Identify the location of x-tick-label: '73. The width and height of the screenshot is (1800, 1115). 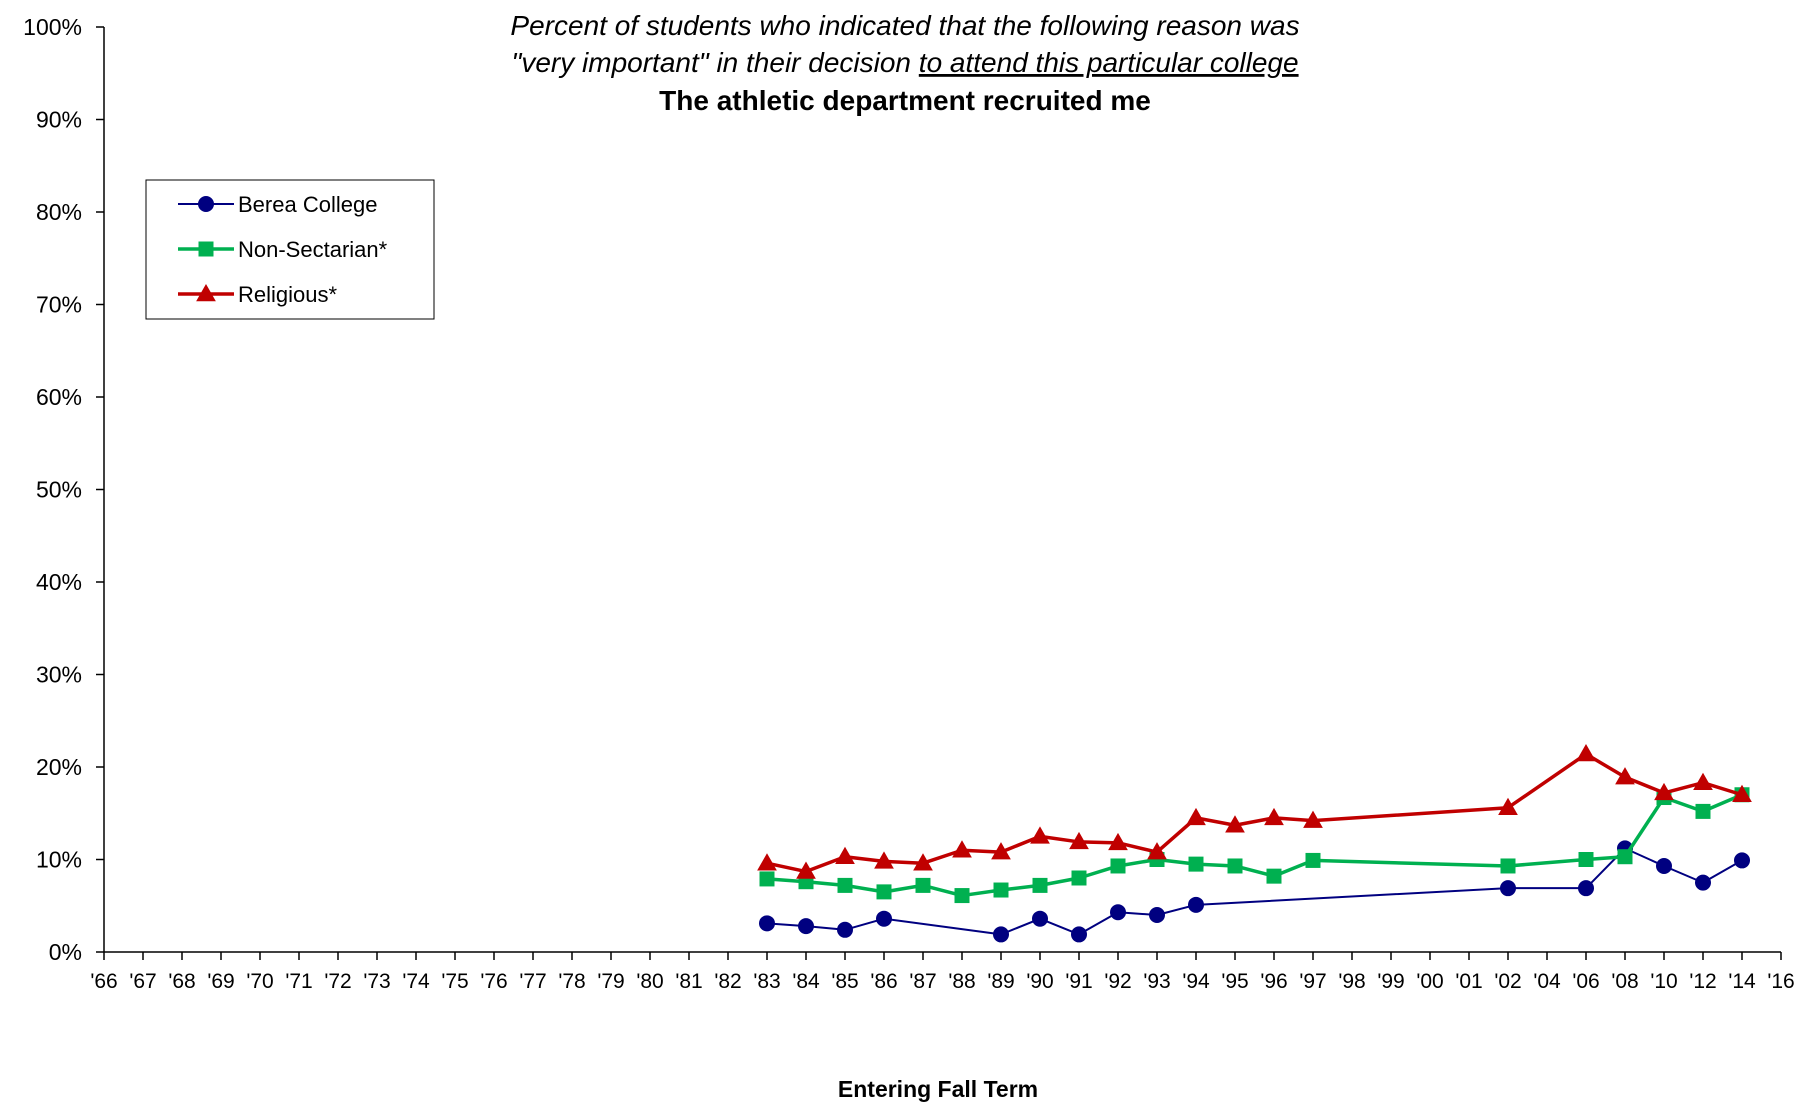
(376, 981).